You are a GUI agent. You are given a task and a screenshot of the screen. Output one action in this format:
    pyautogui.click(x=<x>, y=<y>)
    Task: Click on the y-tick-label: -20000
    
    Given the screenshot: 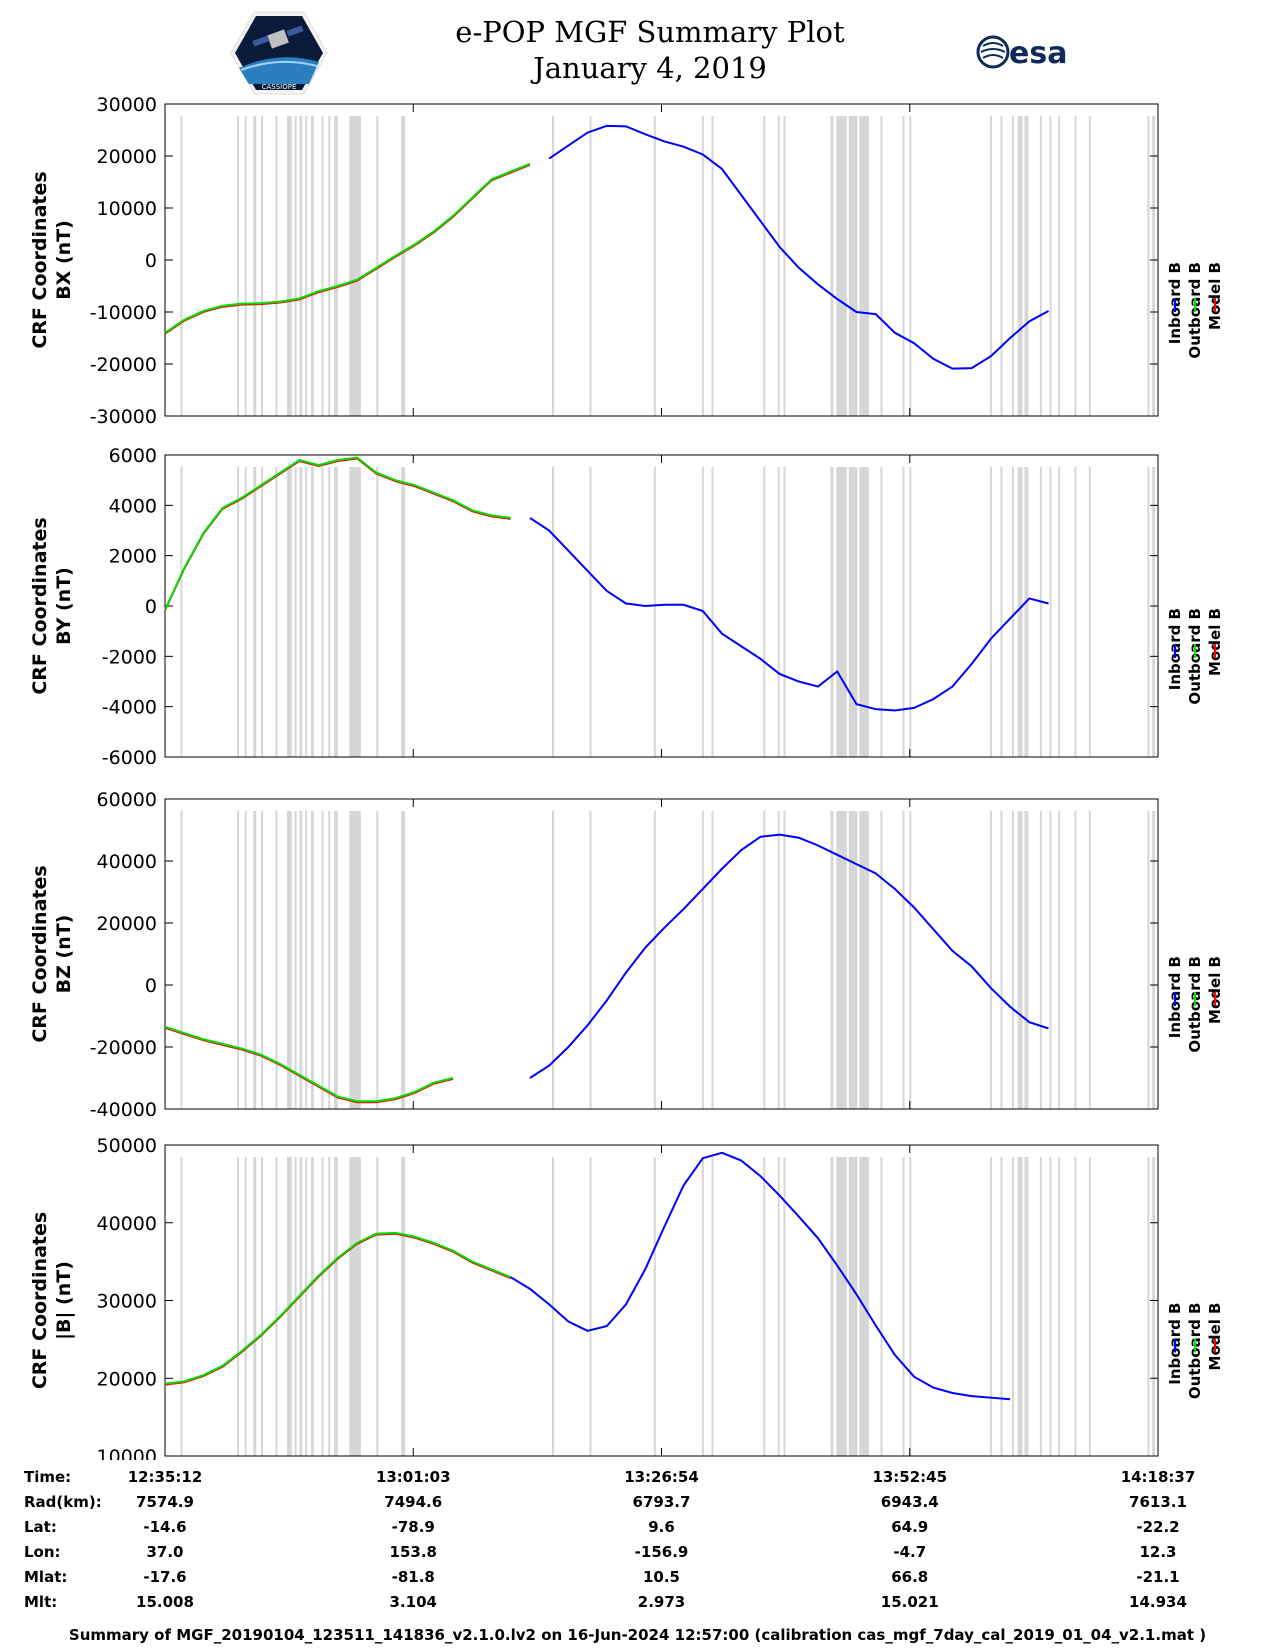 What is the action you would take?
    pyautogui.click(x=123, y=365)
    